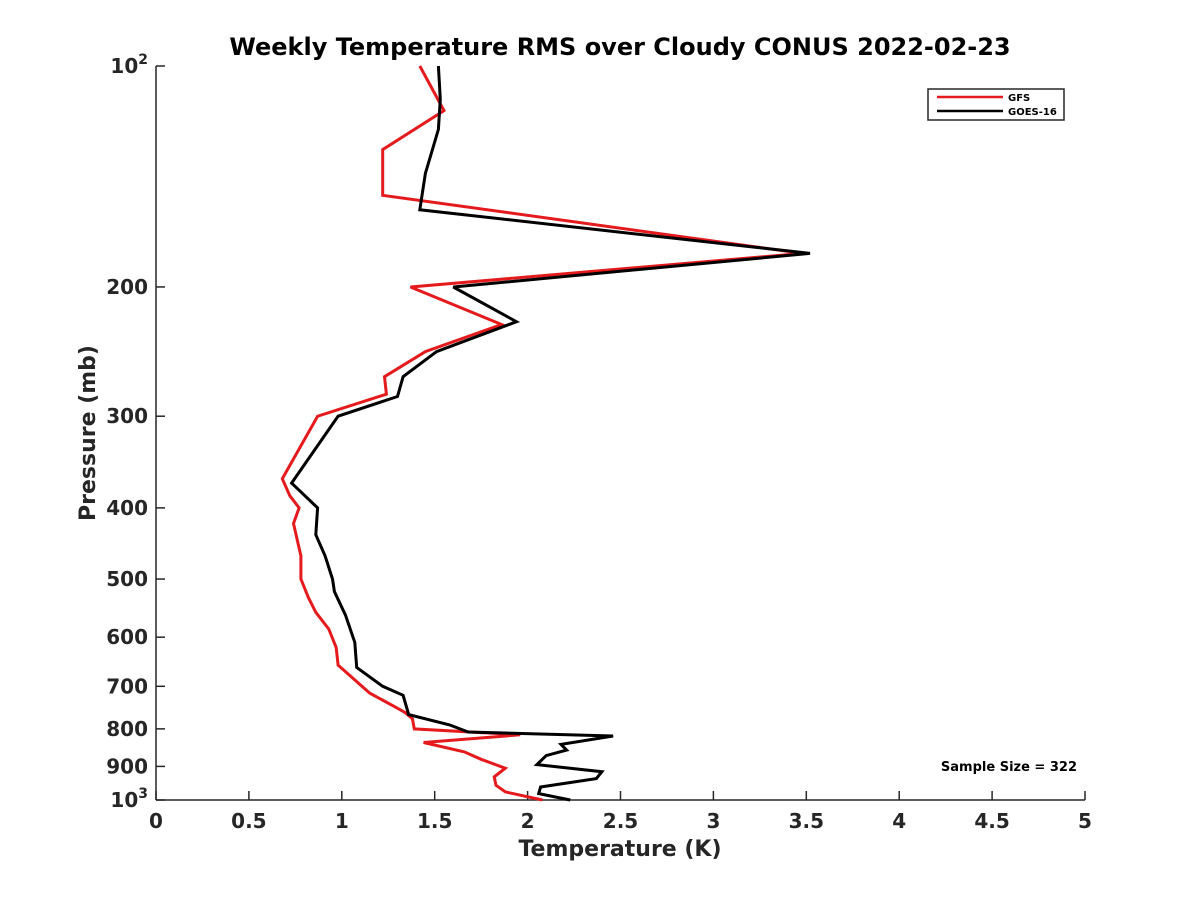 This screenshot has height=900, width=1200. Describe the element at coordinates (434, 821) in the screenshot. I see `x-tick-label: 1.5` at that location.